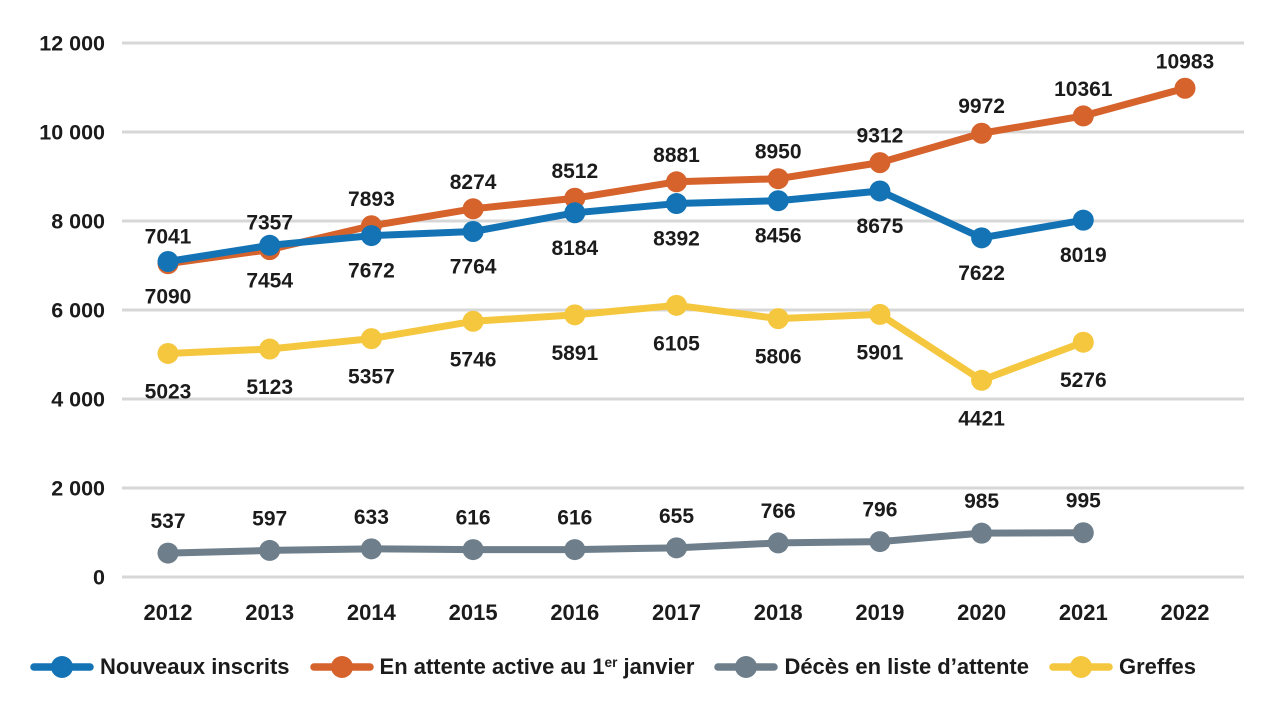 The width and height of the screenshot is (1280, 710). What do you see at coordinates (1083, 612) in the screenshot?
I see `x-axis-tick-label: 2021` at bounding box center [1083, 612].